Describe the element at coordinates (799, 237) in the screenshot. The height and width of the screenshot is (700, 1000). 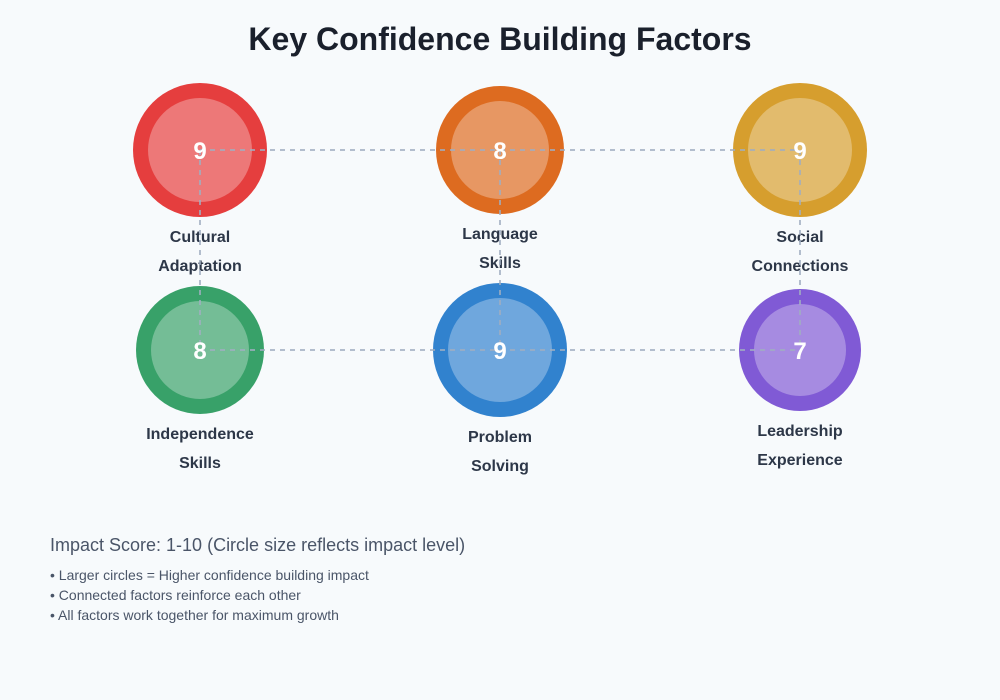
I see `factor-label: Social` at that location.